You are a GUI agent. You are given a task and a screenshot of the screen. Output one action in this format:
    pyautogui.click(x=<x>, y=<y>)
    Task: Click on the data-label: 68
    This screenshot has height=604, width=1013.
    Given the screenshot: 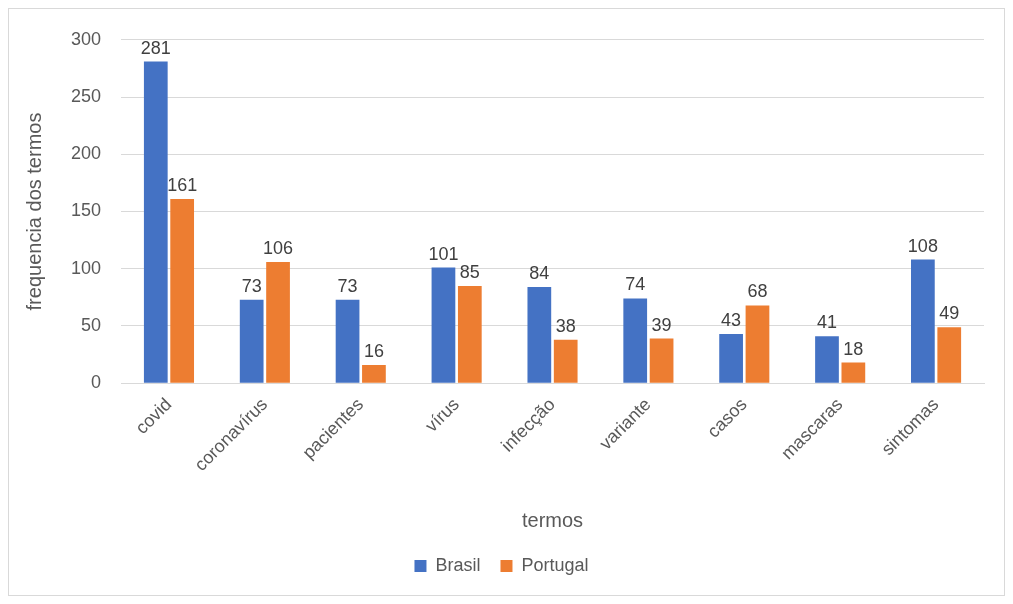 What is the action you would take?
    pyautogui.click(x=757, y=291)
    